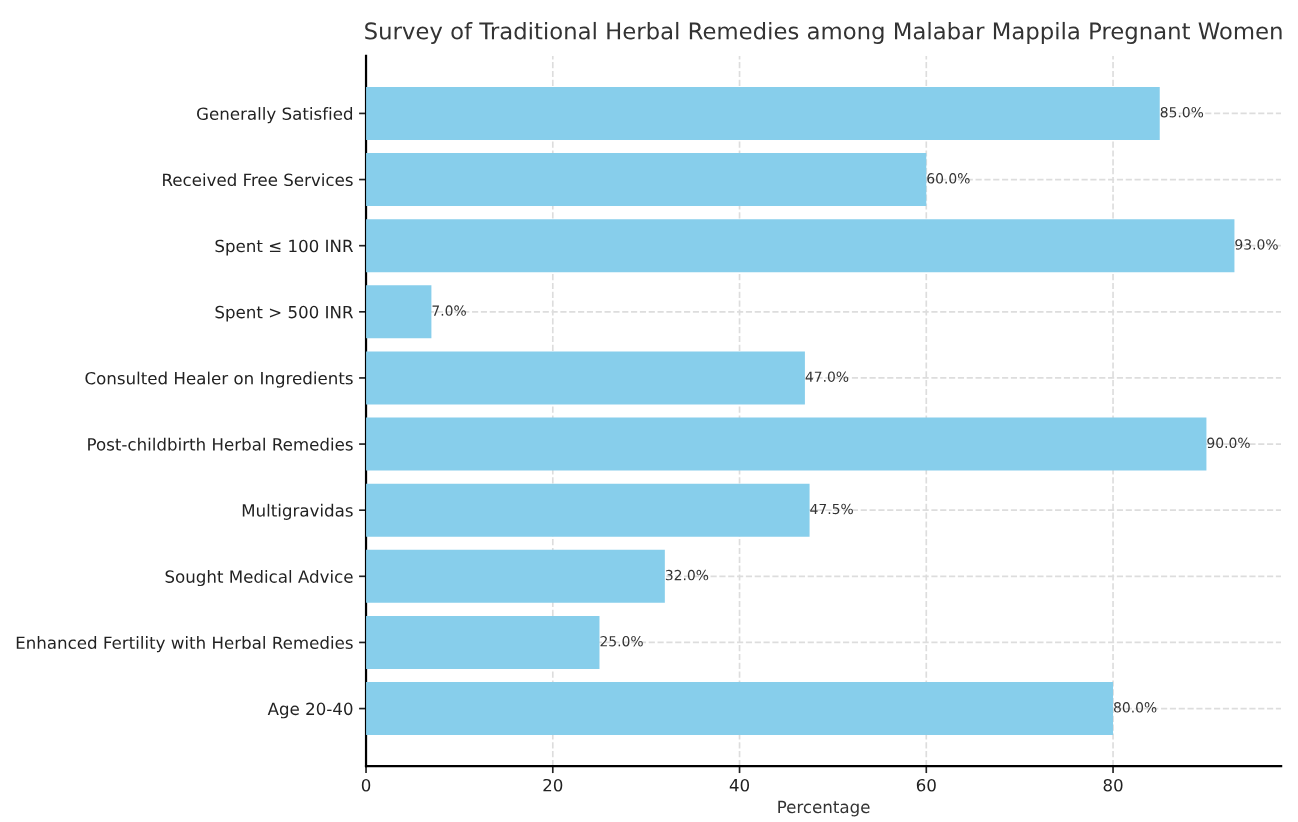  Describe the element at coordinates (284, 313) in the screenshot. I see `y-tick-label: Spent > 500 INR` at that location.